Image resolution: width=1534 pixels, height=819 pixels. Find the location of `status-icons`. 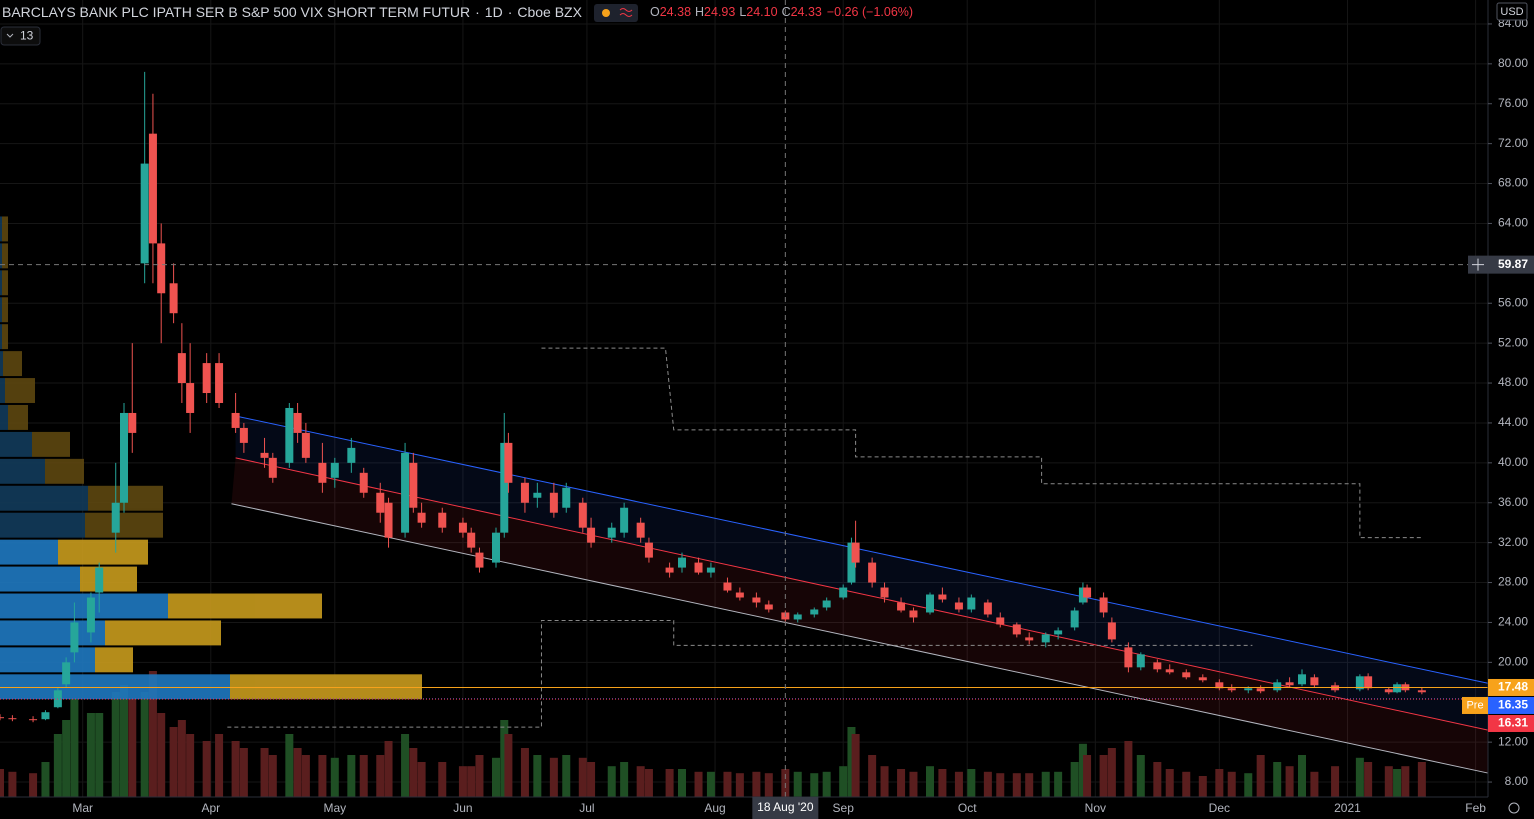

status-icons is located at coordinates (616, 13).